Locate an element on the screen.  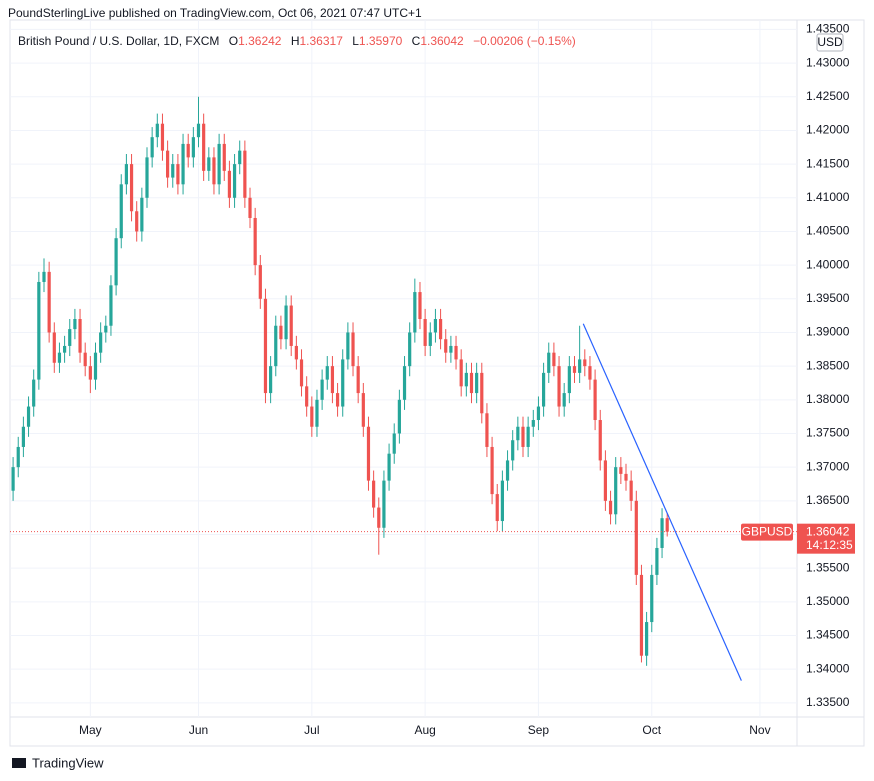
symbol-label: GBPUSD is located at coordinates (767, 531).